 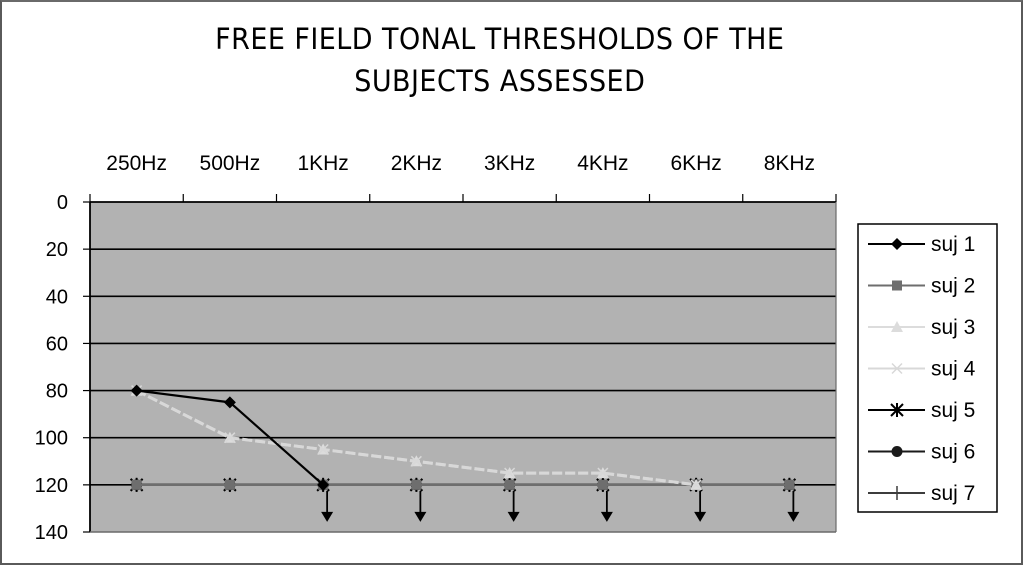 What do you see at coordinates (953, 493) in the screenshot?
I see `legend-label: suj 7` at bounding box center [953, 493].